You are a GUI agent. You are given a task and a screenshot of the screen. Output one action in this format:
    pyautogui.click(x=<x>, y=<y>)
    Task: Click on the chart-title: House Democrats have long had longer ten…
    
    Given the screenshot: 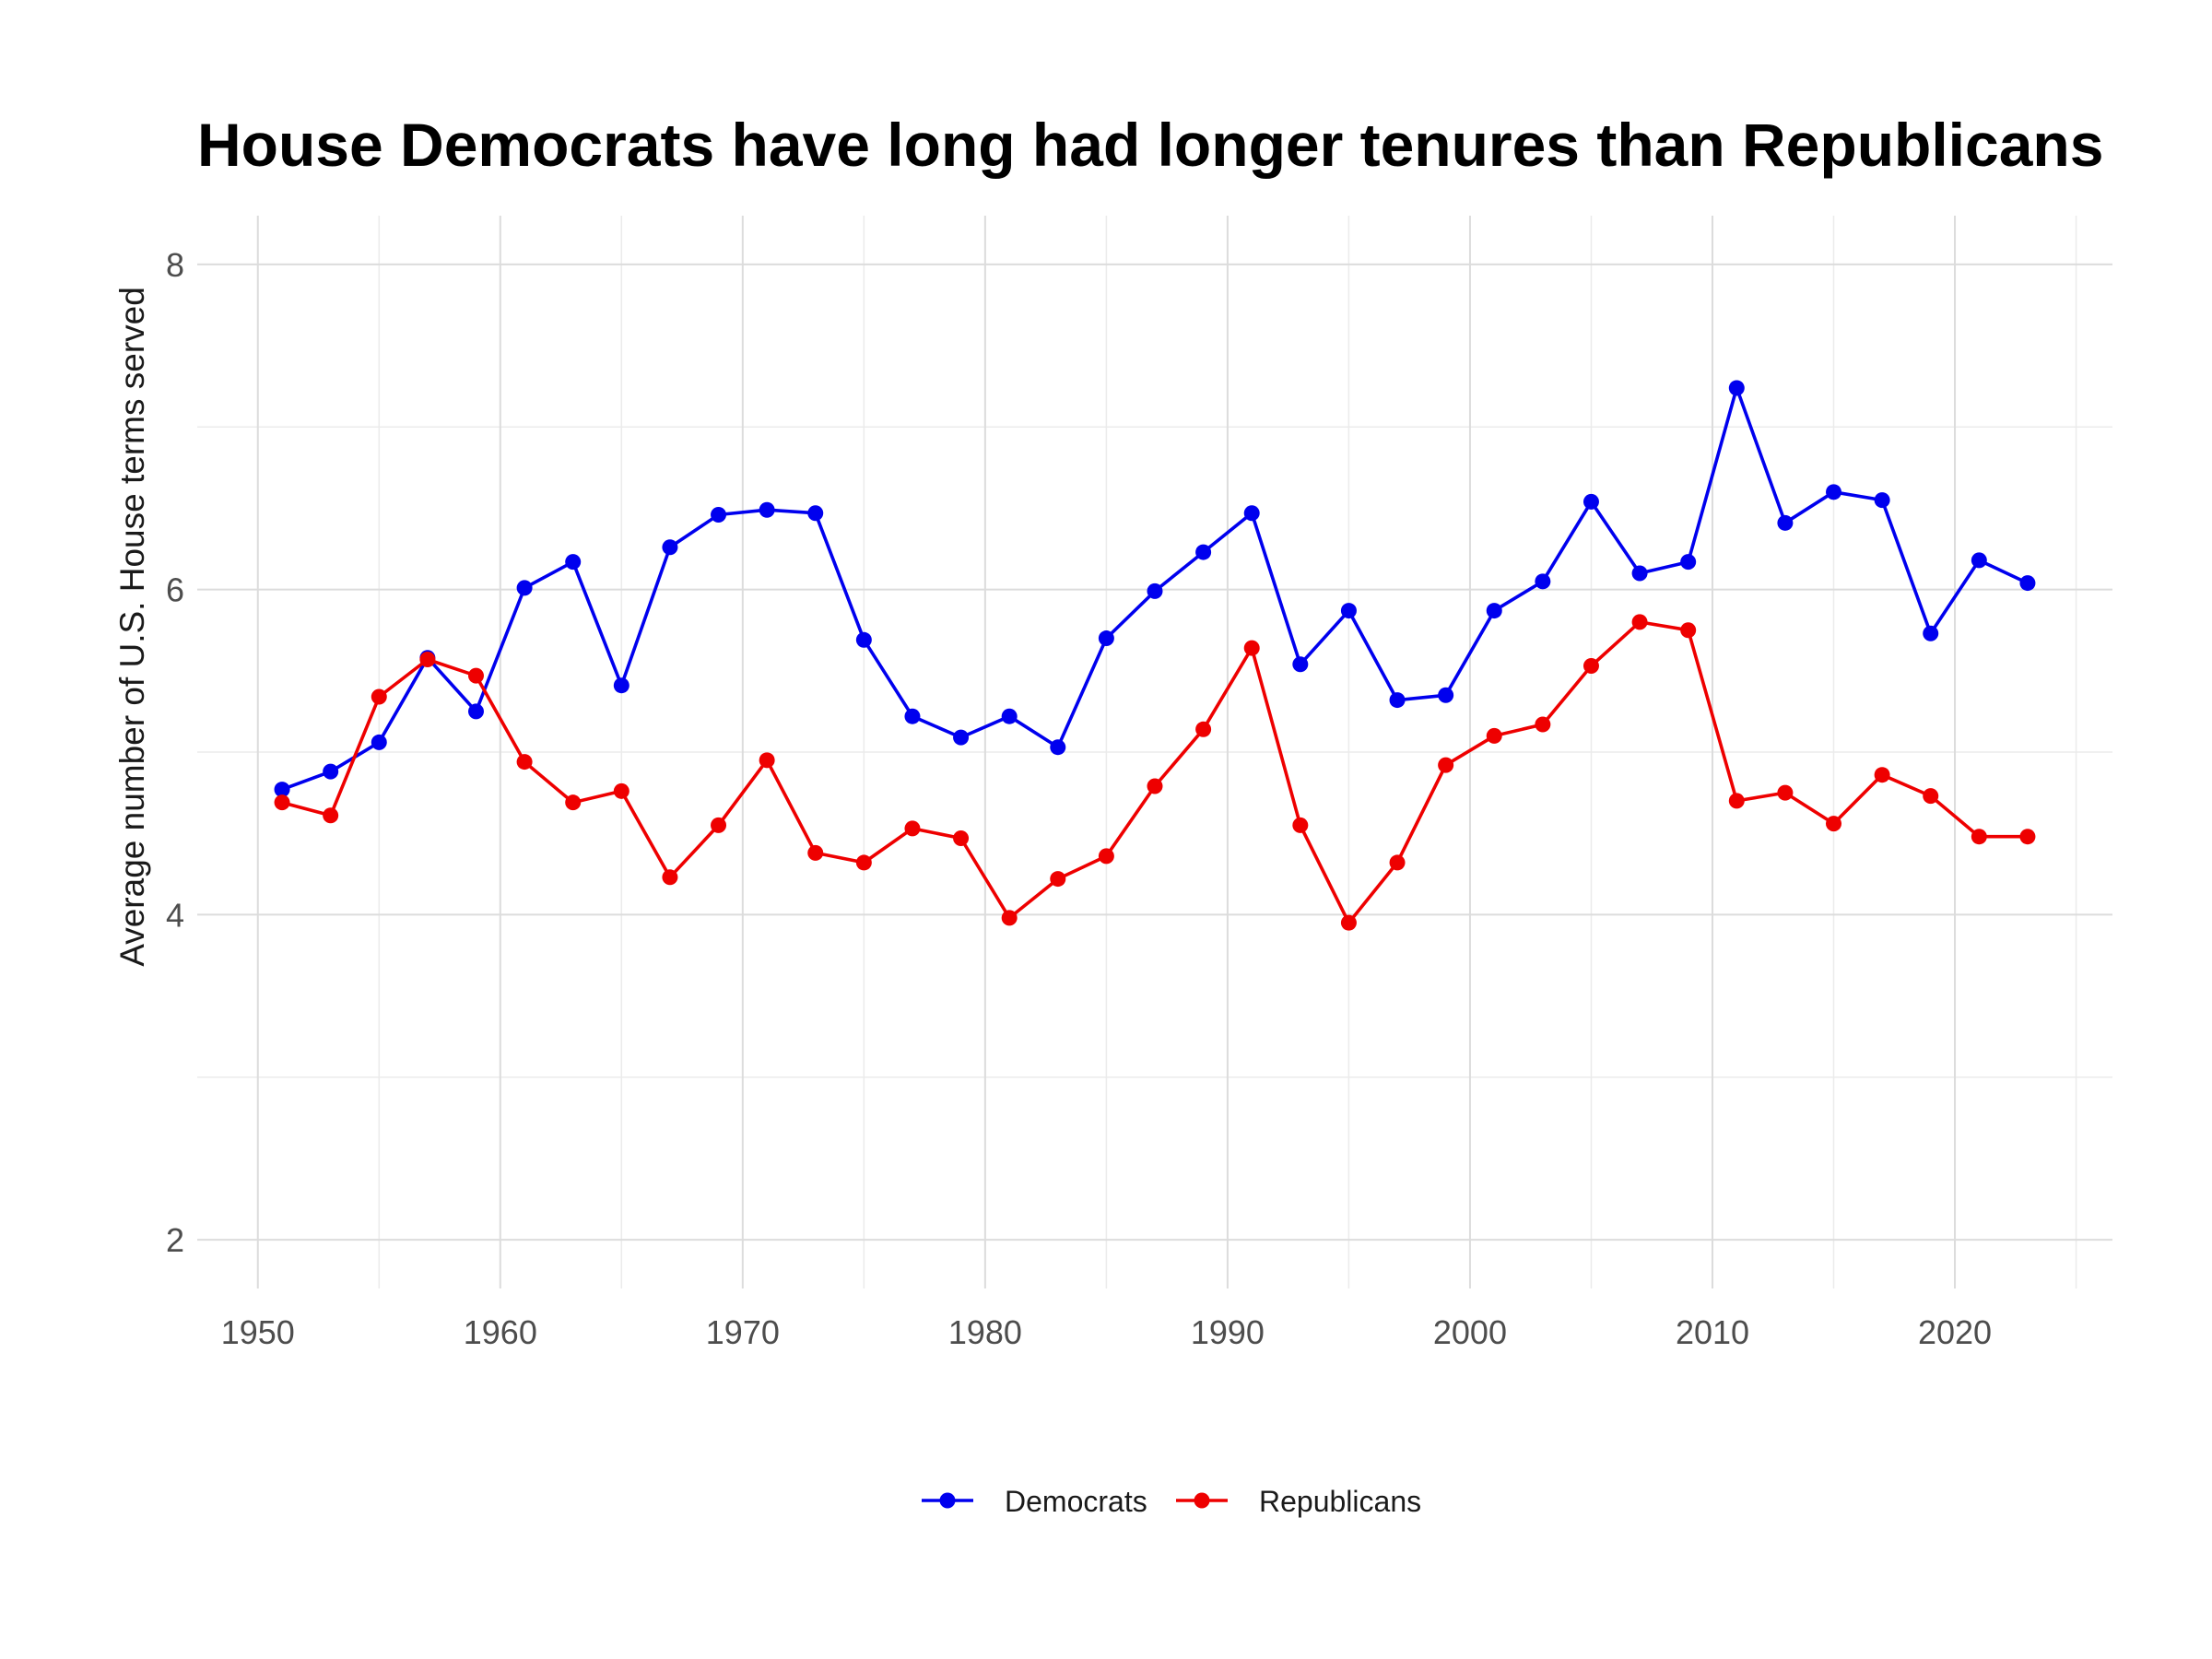 What is the action you would take?
    pyautogui.click(x=1150, y=145)
    